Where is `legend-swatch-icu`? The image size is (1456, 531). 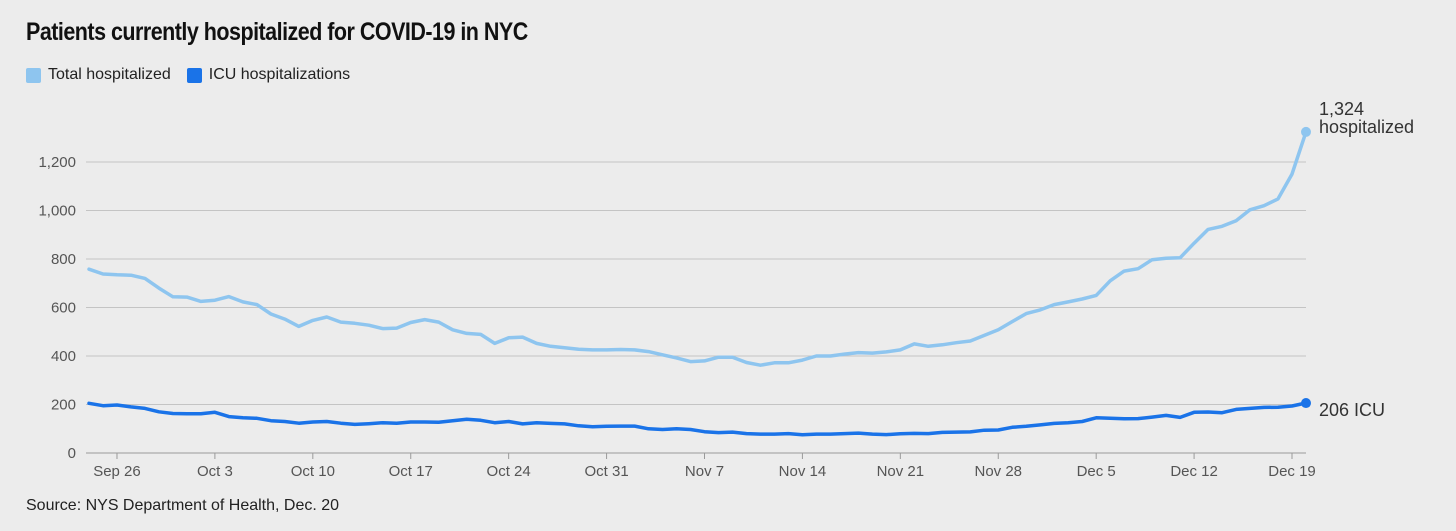 legend-swatch-icu is located at coordinates (194, 75).